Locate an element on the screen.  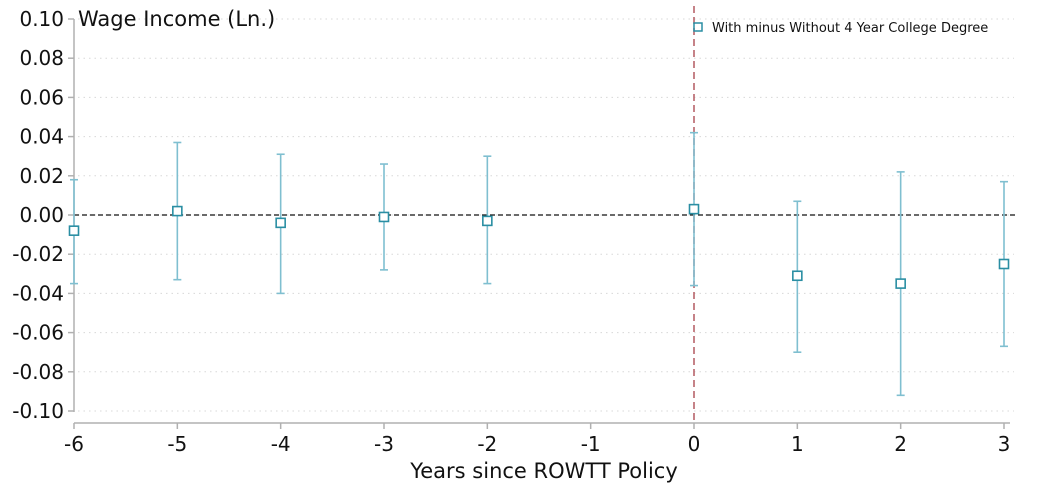
x-tick-label: -1 is located at coordinates (591, 444).